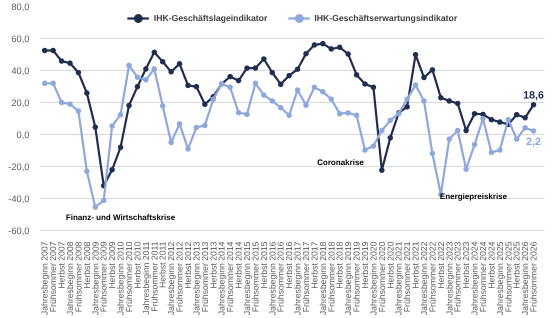 The width and height of the screenshot is (552, 318). Describe the element at coordinates (390, 265) in the screenshot. I see `x-tick-label: Herbst 2020` at that location.